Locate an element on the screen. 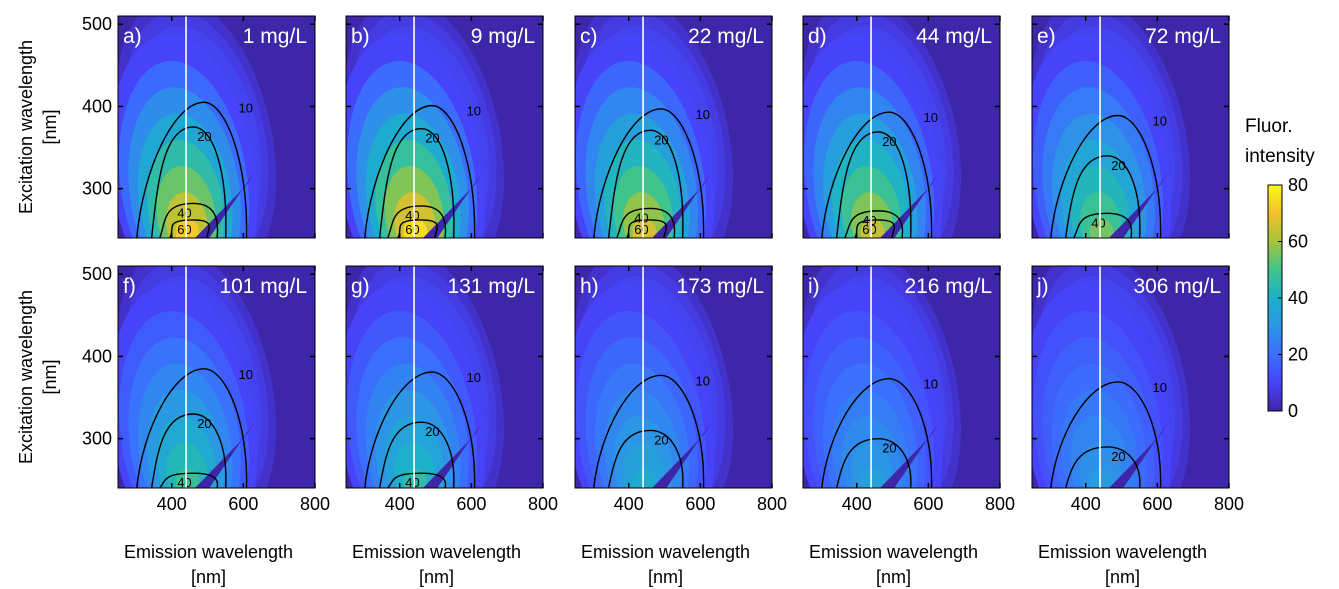 Image resolution: width=1339 pixels, height=589 pixels. colorbar-title-line2: intensity is located at coordinates (1280, 156).